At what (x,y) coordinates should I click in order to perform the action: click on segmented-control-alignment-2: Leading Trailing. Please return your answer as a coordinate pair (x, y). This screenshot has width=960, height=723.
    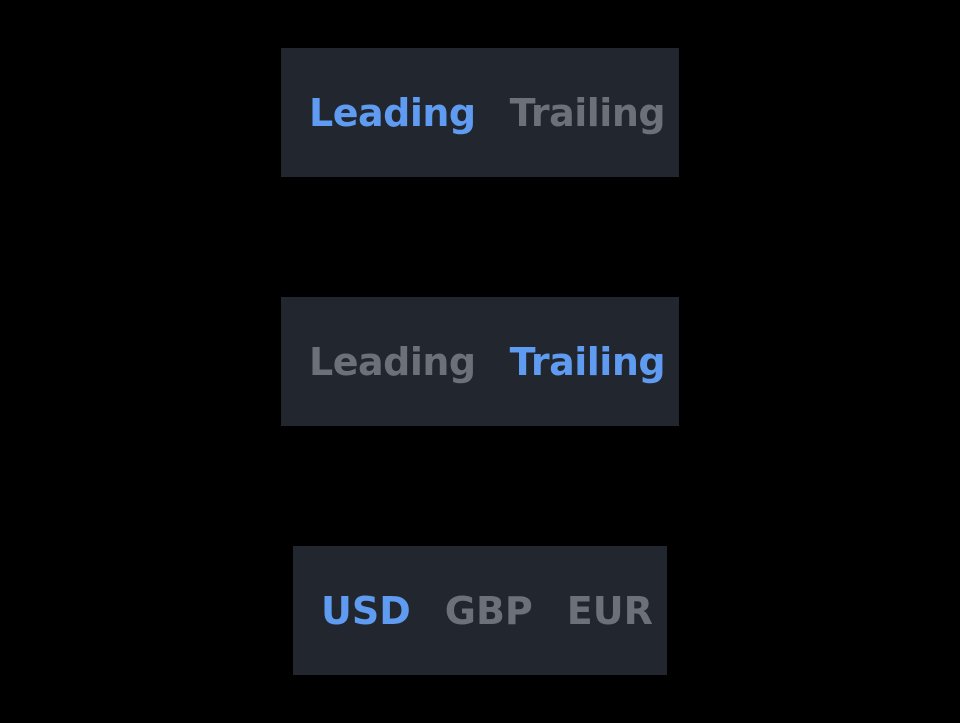
    Looking at the image, I should click on (480, 361).